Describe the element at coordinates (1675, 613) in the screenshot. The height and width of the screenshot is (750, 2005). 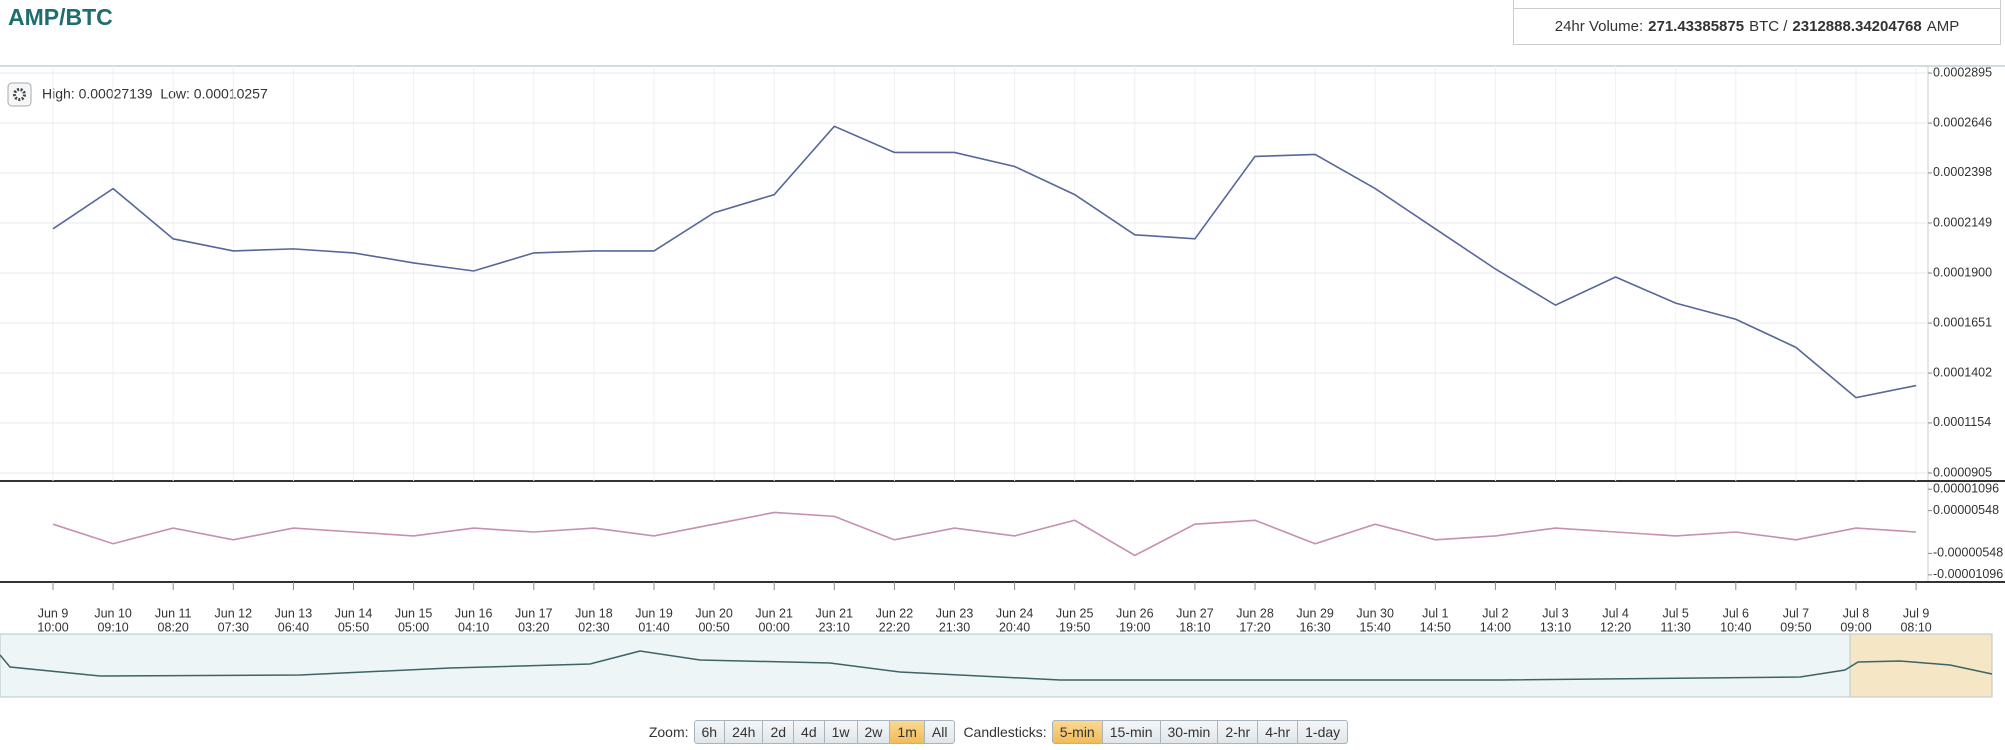
I see `x-tick-date: Jul 5` at that location.